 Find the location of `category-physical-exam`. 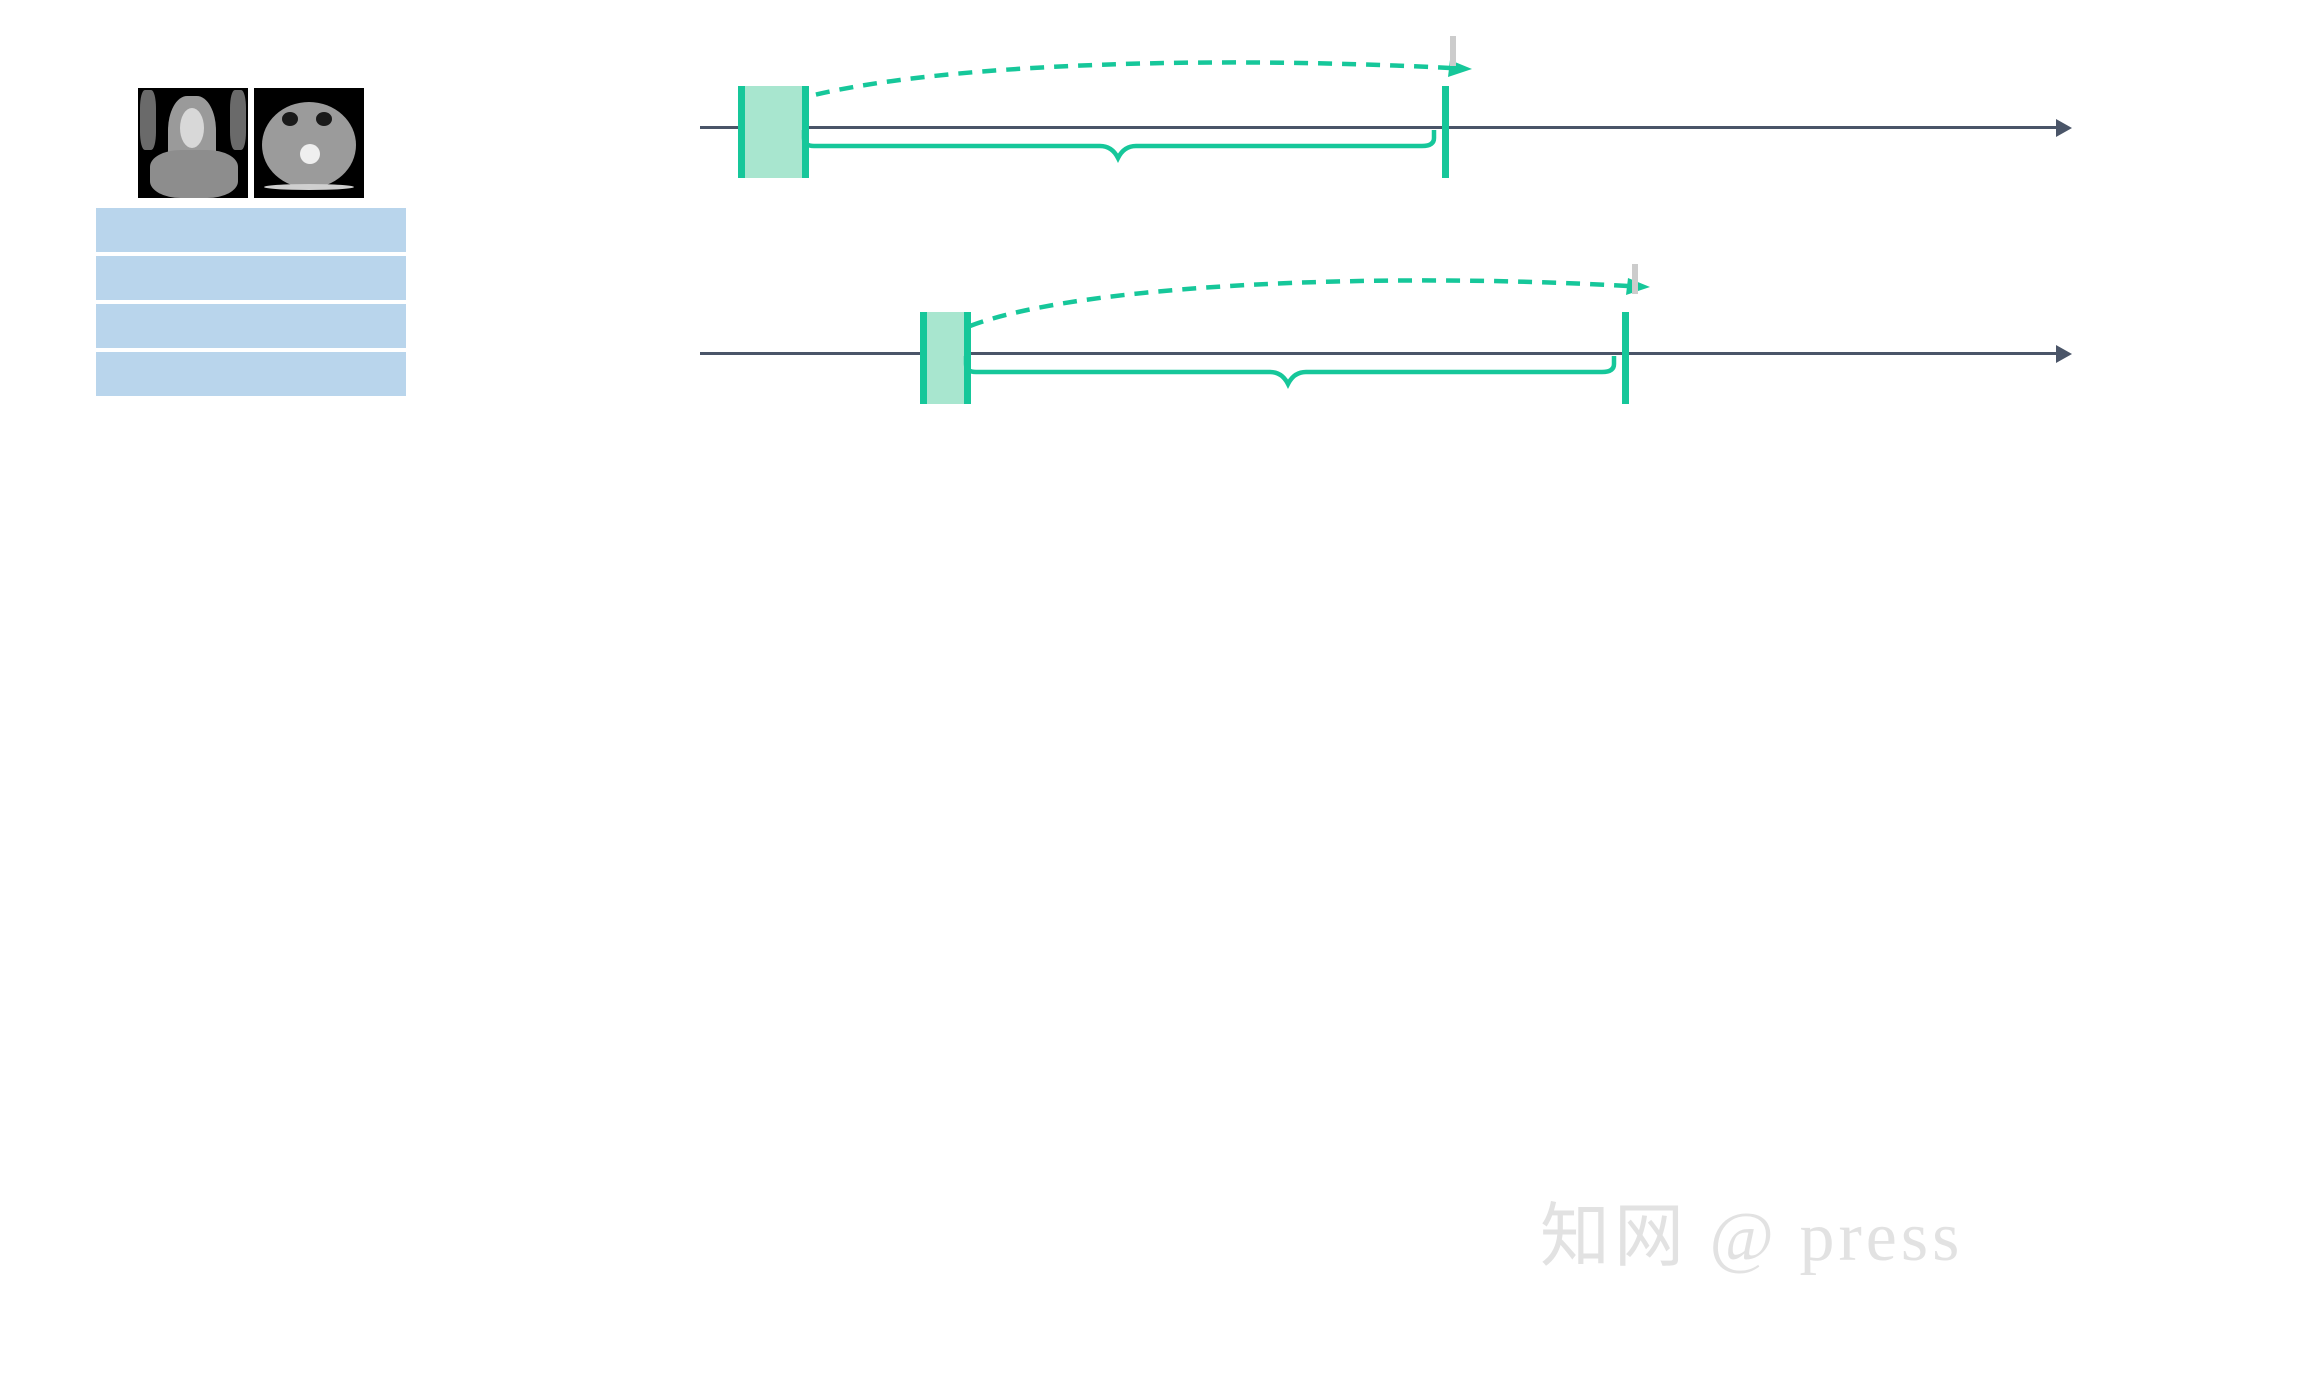

category-physical-exam is located at coordinates (251, 230).